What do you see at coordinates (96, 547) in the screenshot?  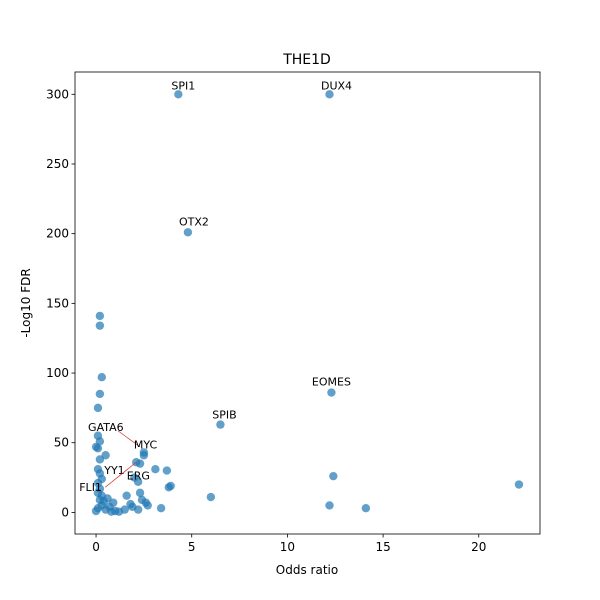 I see `x-tick-label: 0` at bounding box center [96, 547].